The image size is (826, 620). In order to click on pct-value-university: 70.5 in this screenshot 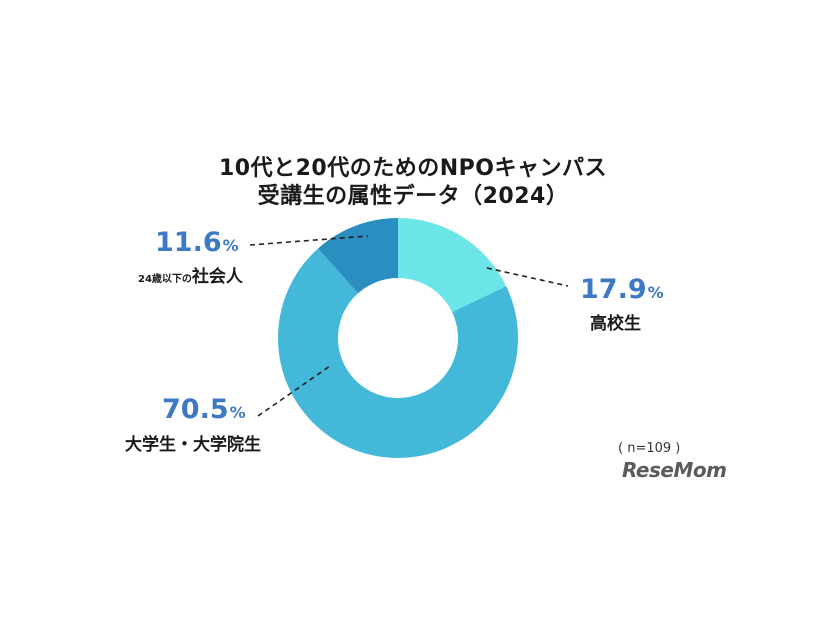, I will do `click(195, 409)`.